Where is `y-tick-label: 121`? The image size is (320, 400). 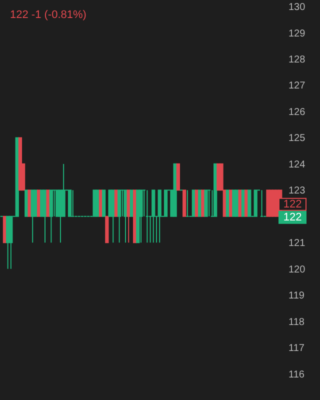 y-tick-label: 121 is located at coordinates (297, 244).